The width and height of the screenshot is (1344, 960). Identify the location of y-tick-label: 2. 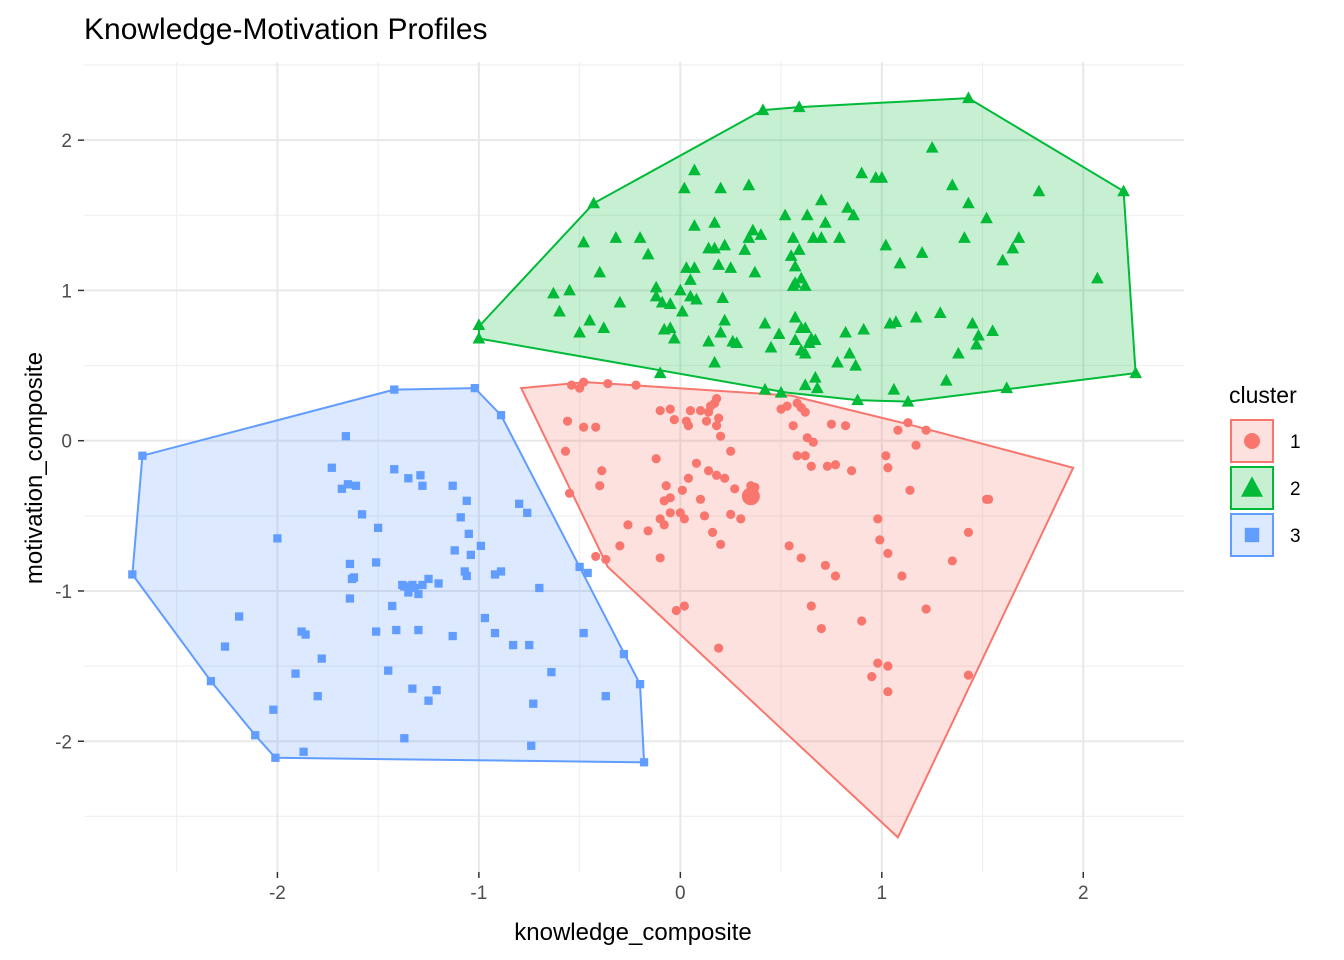
(66, 141).